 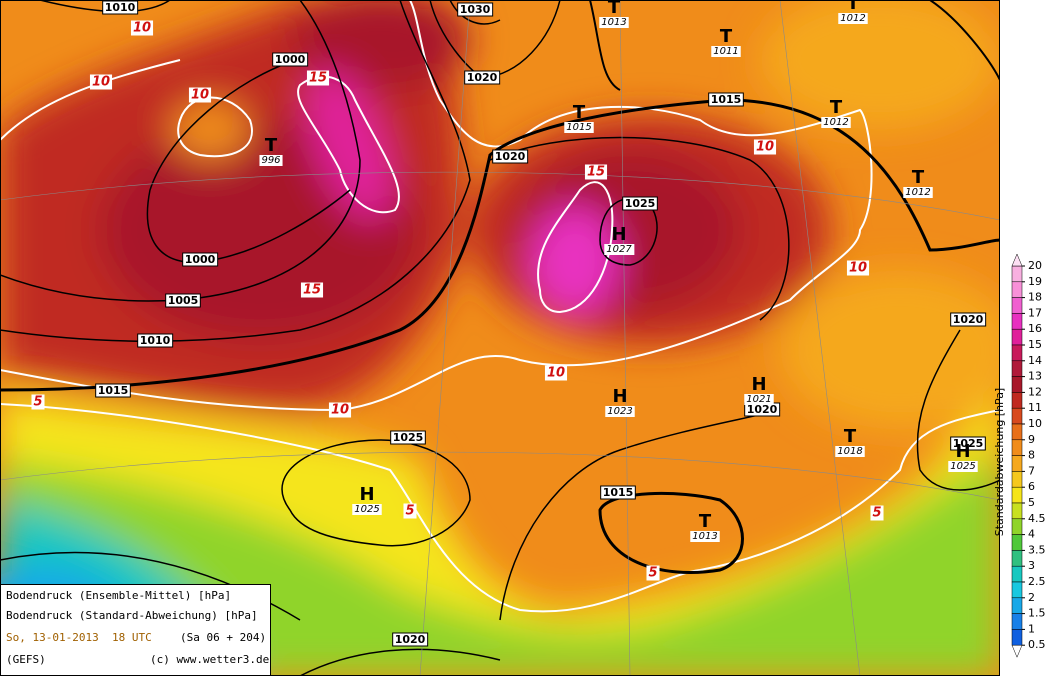 What do you see at coordinates (968, 443) in the screenshot?
I see `isobar-label-text: 1025` at bounding box center [968, 443].